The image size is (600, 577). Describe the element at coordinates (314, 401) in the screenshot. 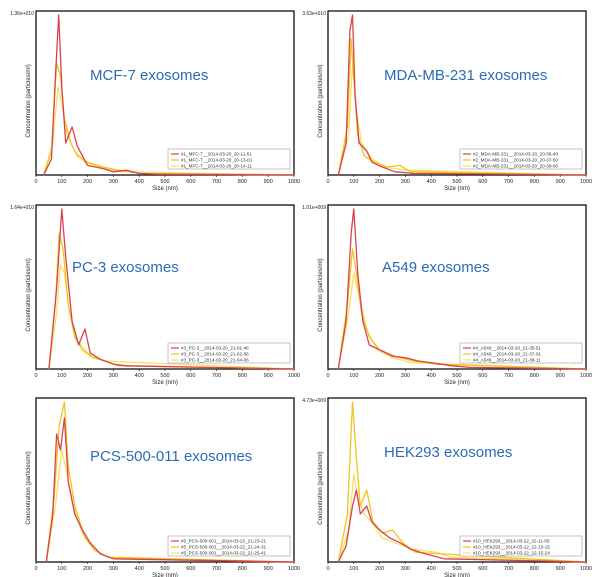

I see `y-max-label: 4.73e+009` at that location.